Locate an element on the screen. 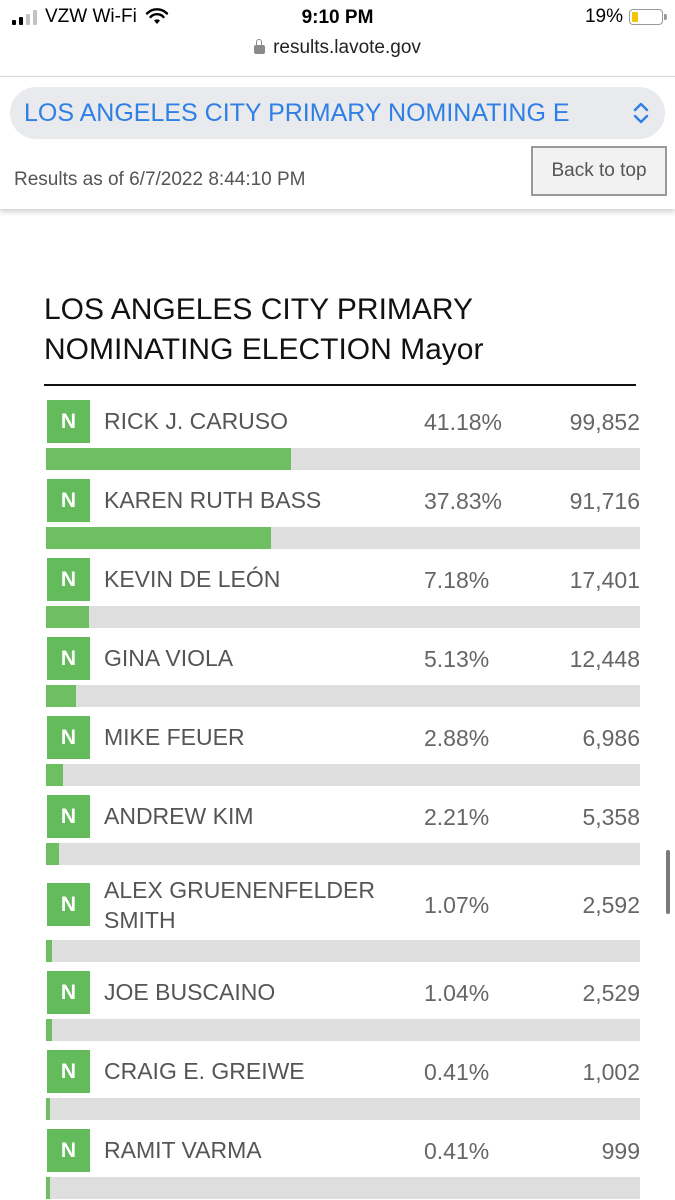  status-left: VZW Wi-Fi is located at coordinates (90, 17).